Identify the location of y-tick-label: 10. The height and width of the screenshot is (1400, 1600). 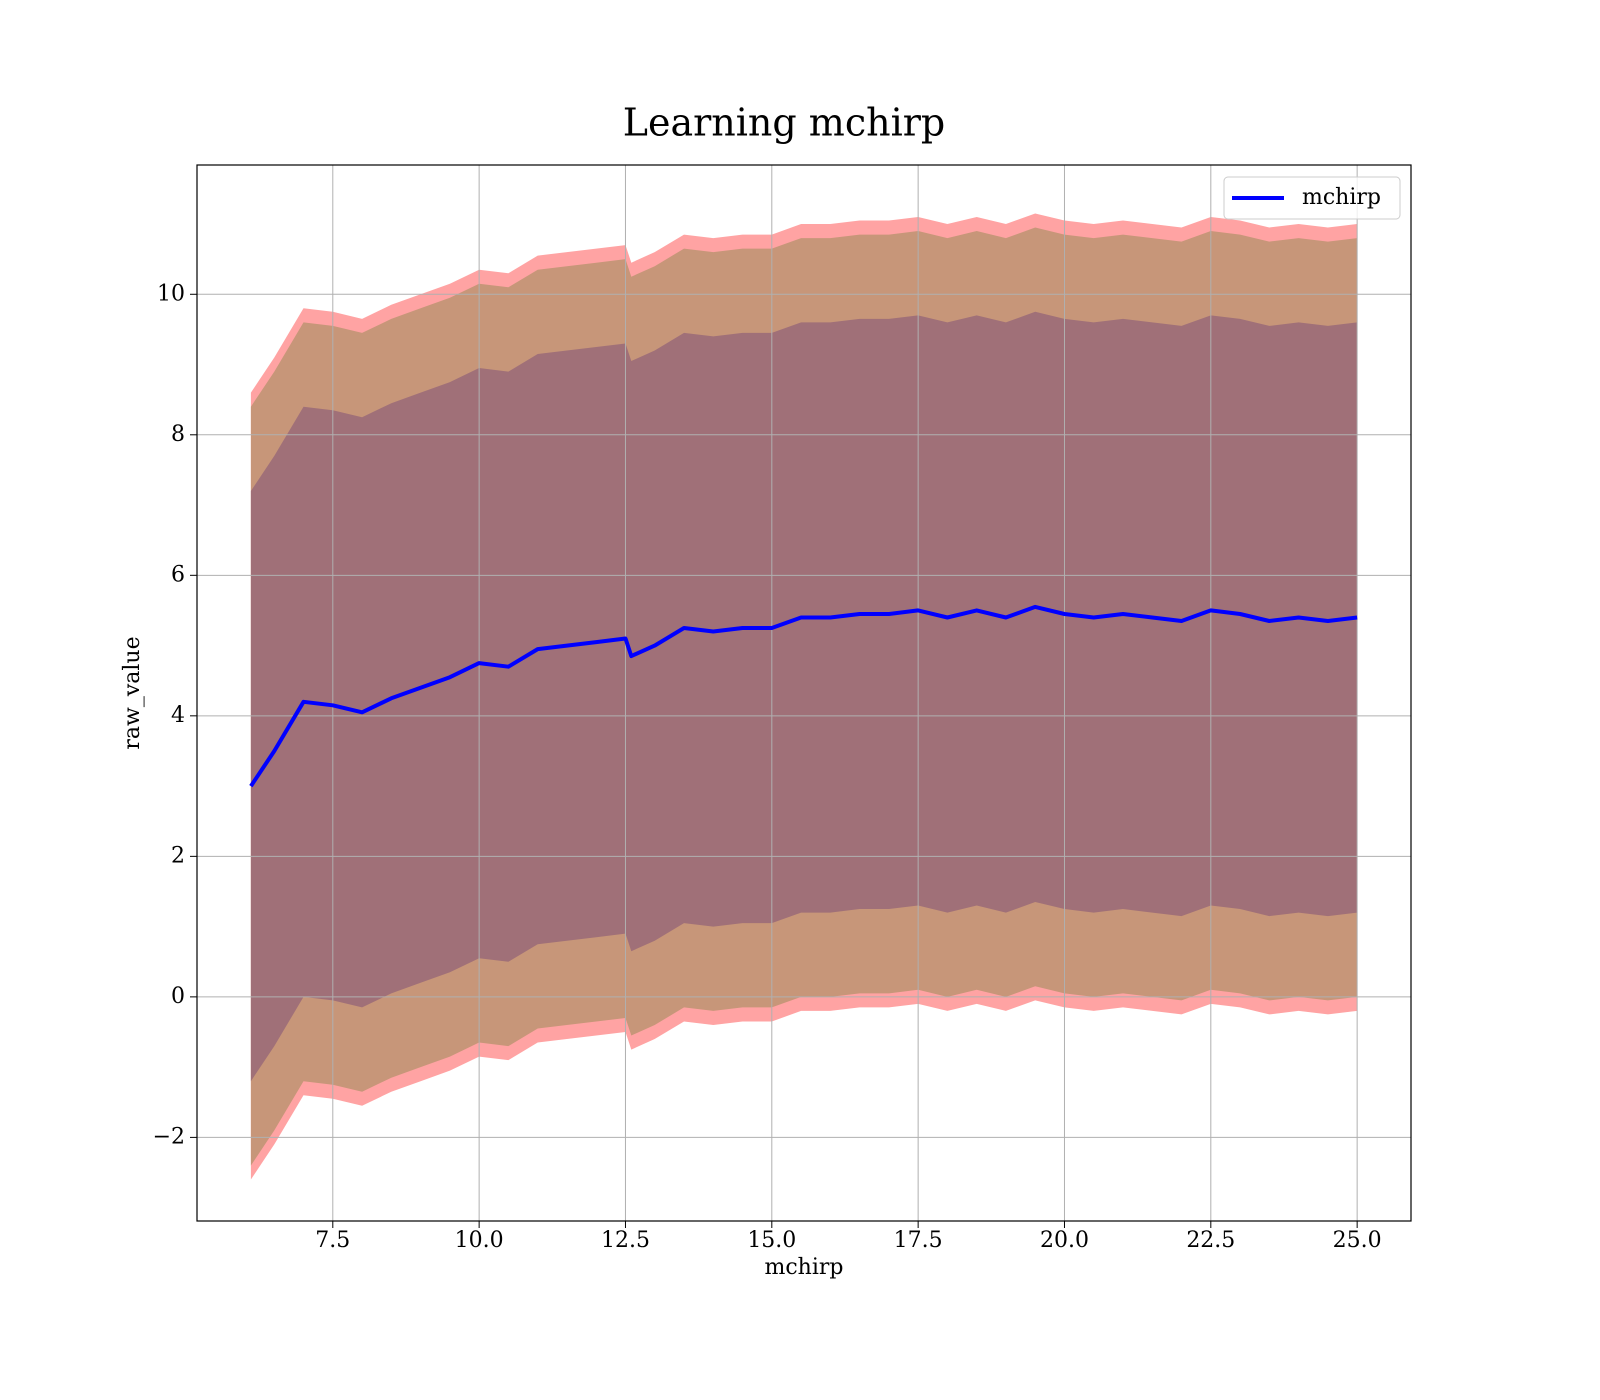
(171, 293).